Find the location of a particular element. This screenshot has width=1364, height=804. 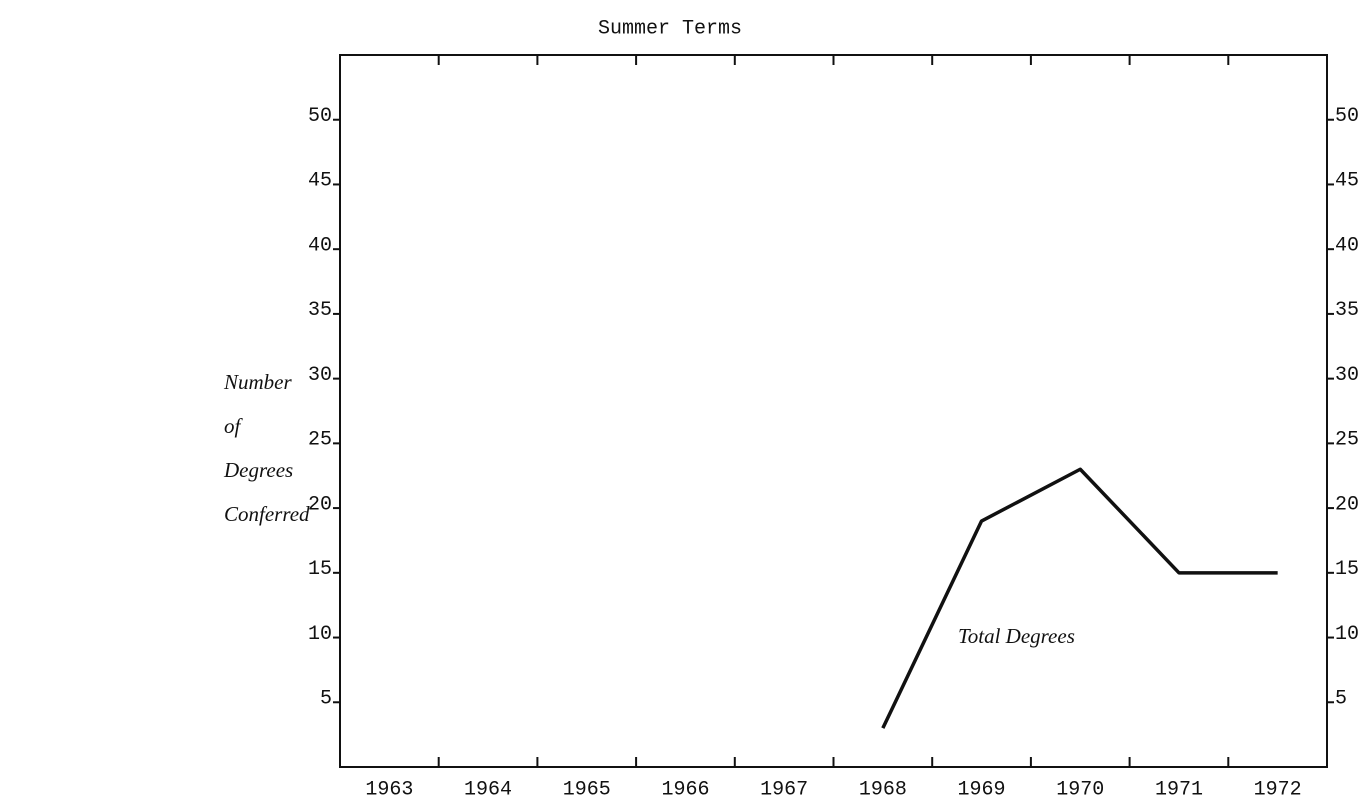

x-tick-label: 1969 is located at coordinates (982, 789).